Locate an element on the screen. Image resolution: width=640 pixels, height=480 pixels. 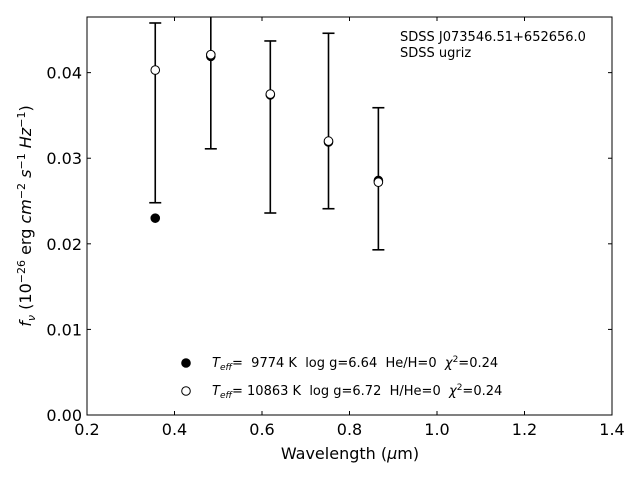
y-tick-label: 0.03 is located at coordinates (64, 158).